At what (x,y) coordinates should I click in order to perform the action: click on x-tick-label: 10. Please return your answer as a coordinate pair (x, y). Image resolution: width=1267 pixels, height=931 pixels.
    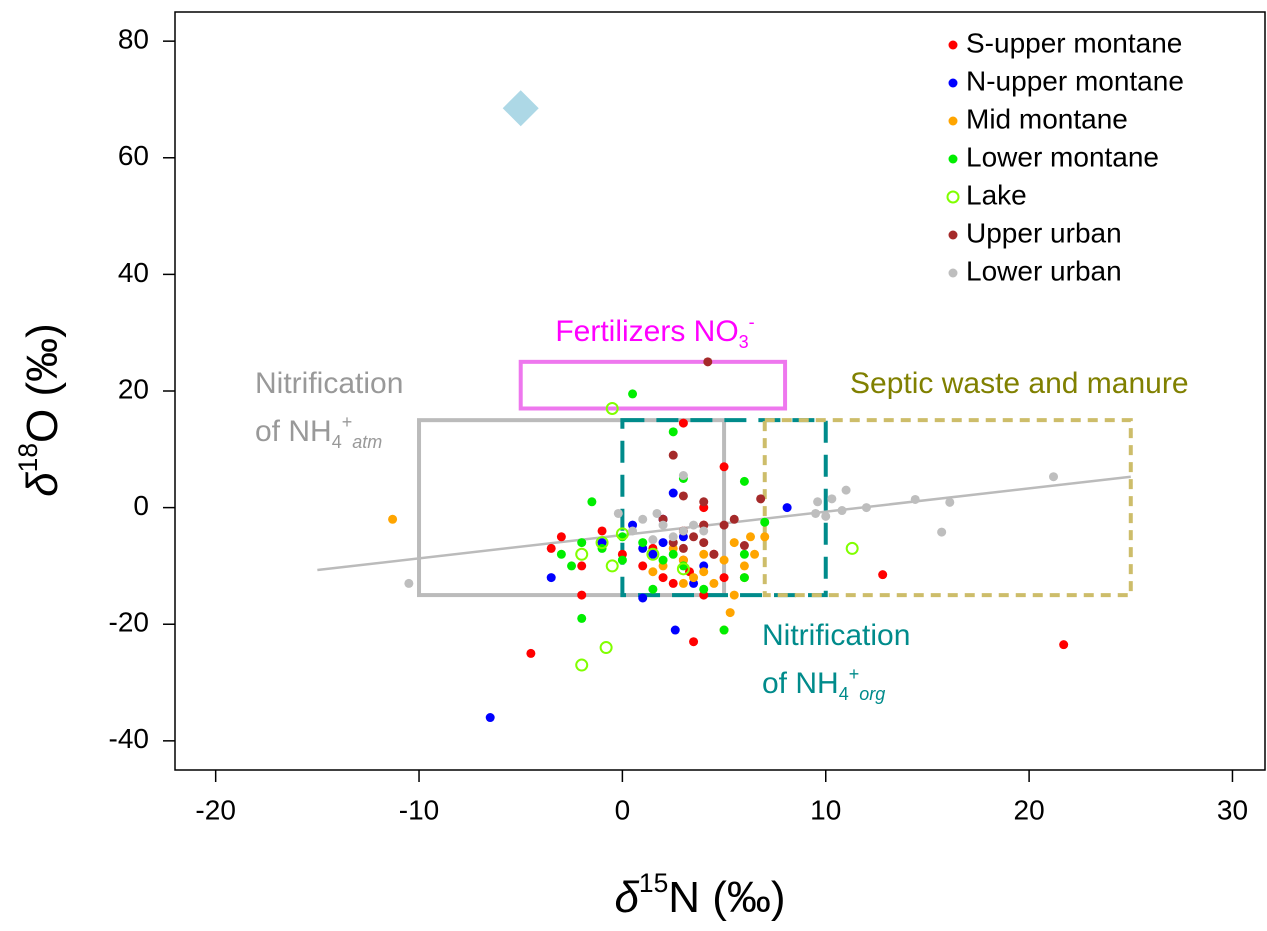
    Looking at the image, I should click on (825, 809).